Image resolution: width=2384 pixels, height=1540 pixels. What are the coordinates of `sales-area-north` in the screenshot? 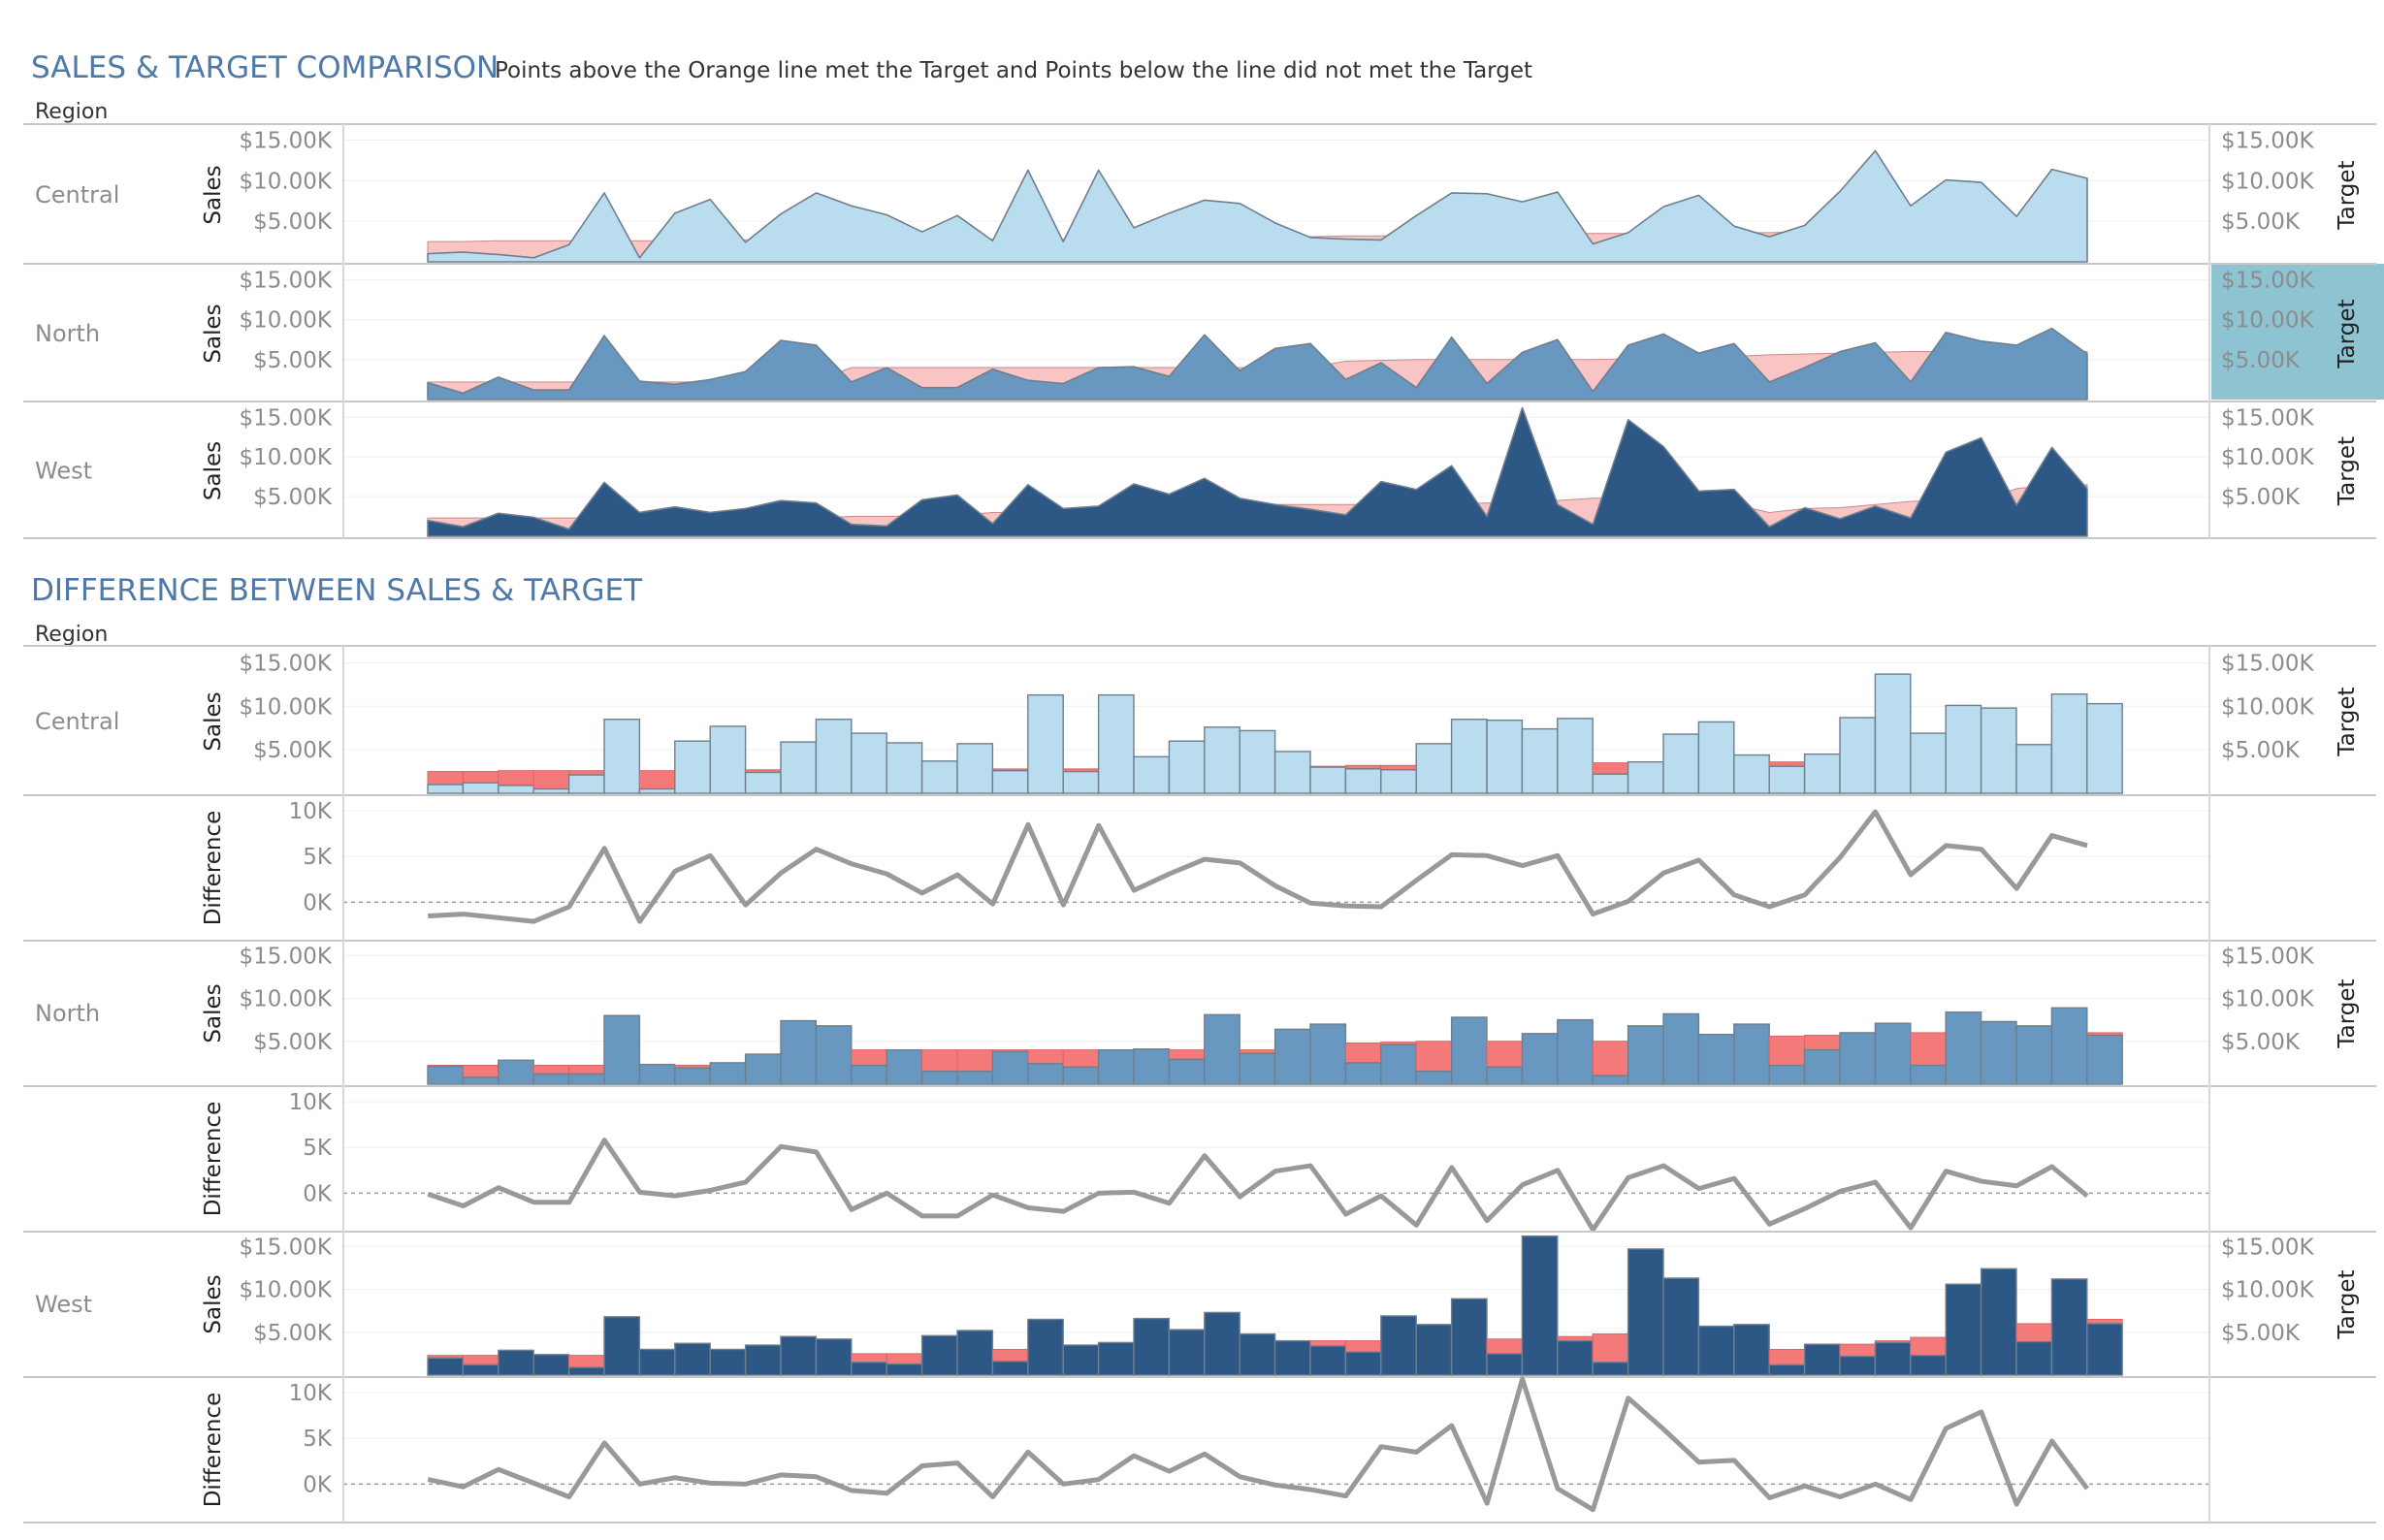 It's located at (1257, 364).